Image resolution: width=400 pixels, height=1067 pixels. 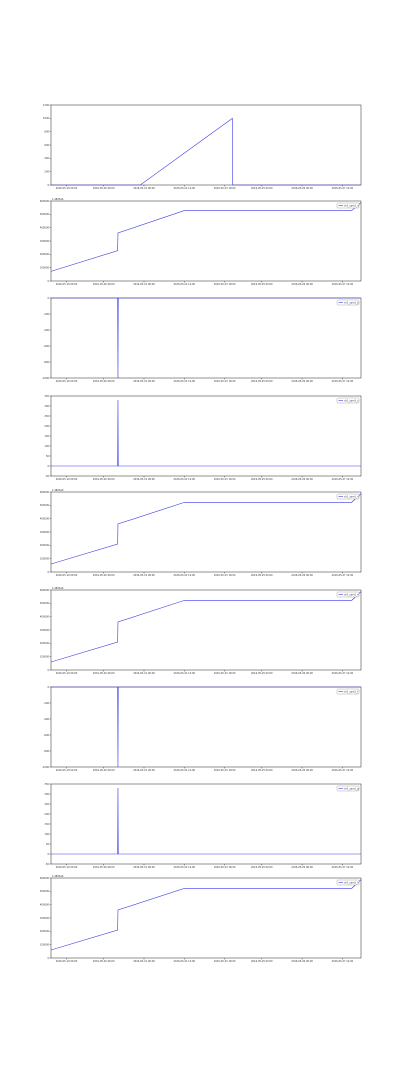 What do you see at coordinates (47, 864) in the screenshot?
I see `y-tick-label: -50` at bounding box center [47, 864].